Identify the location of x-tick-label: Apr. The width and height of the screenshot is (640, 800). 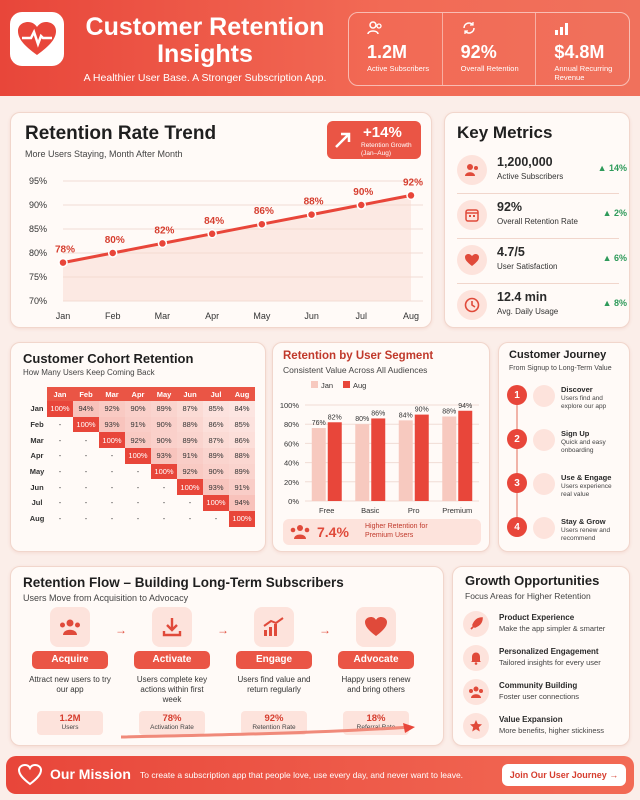
(212, 316).